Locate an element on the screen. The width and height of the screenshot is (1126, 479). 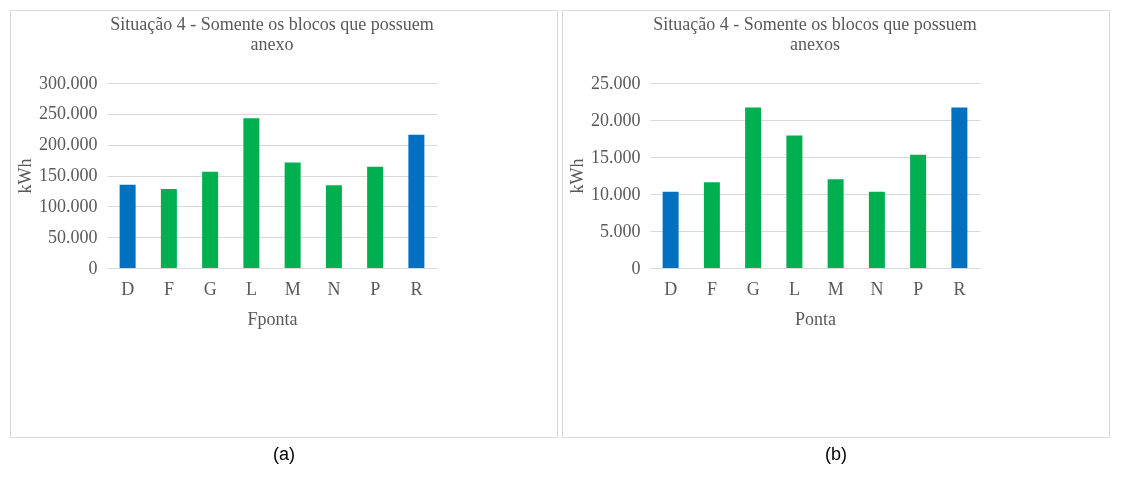
chart-title: Situação 4 - Somente os blocos que possuem anexo is located at coordinates (272, 34).